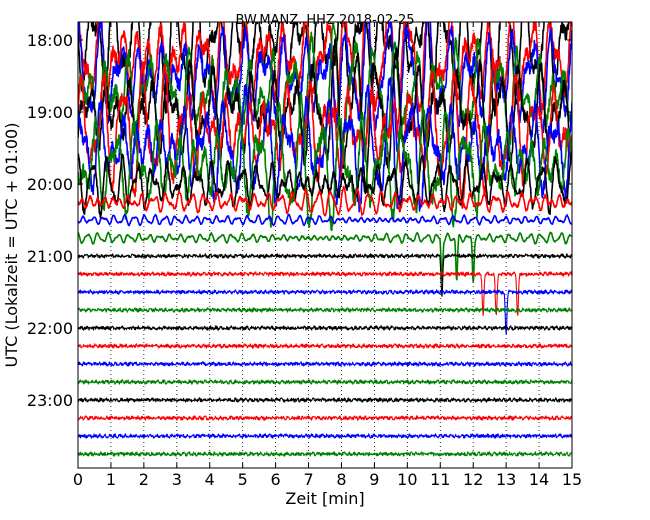  Describe the element at coordinates (177, 479) in the screenshot. I see `x-tick-label: 3` at that location.